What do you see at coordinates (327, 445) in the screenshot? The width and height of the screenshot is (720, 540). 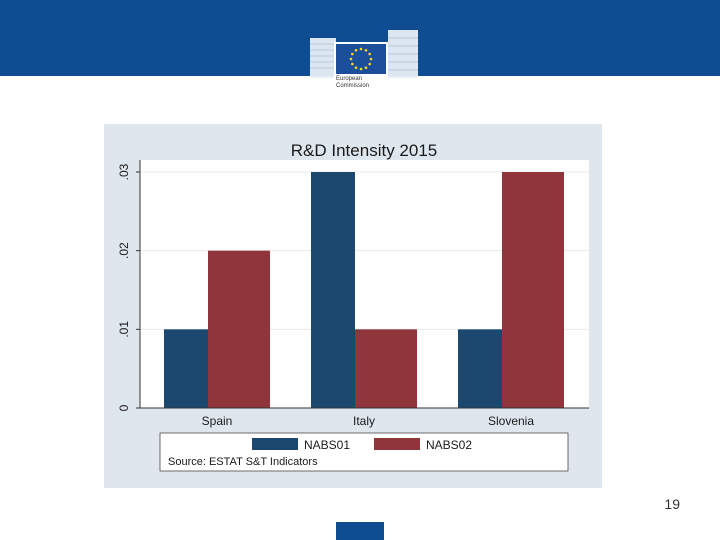 I see `legend-label-nabs01: NABS01` at bounding box center [327, 445].